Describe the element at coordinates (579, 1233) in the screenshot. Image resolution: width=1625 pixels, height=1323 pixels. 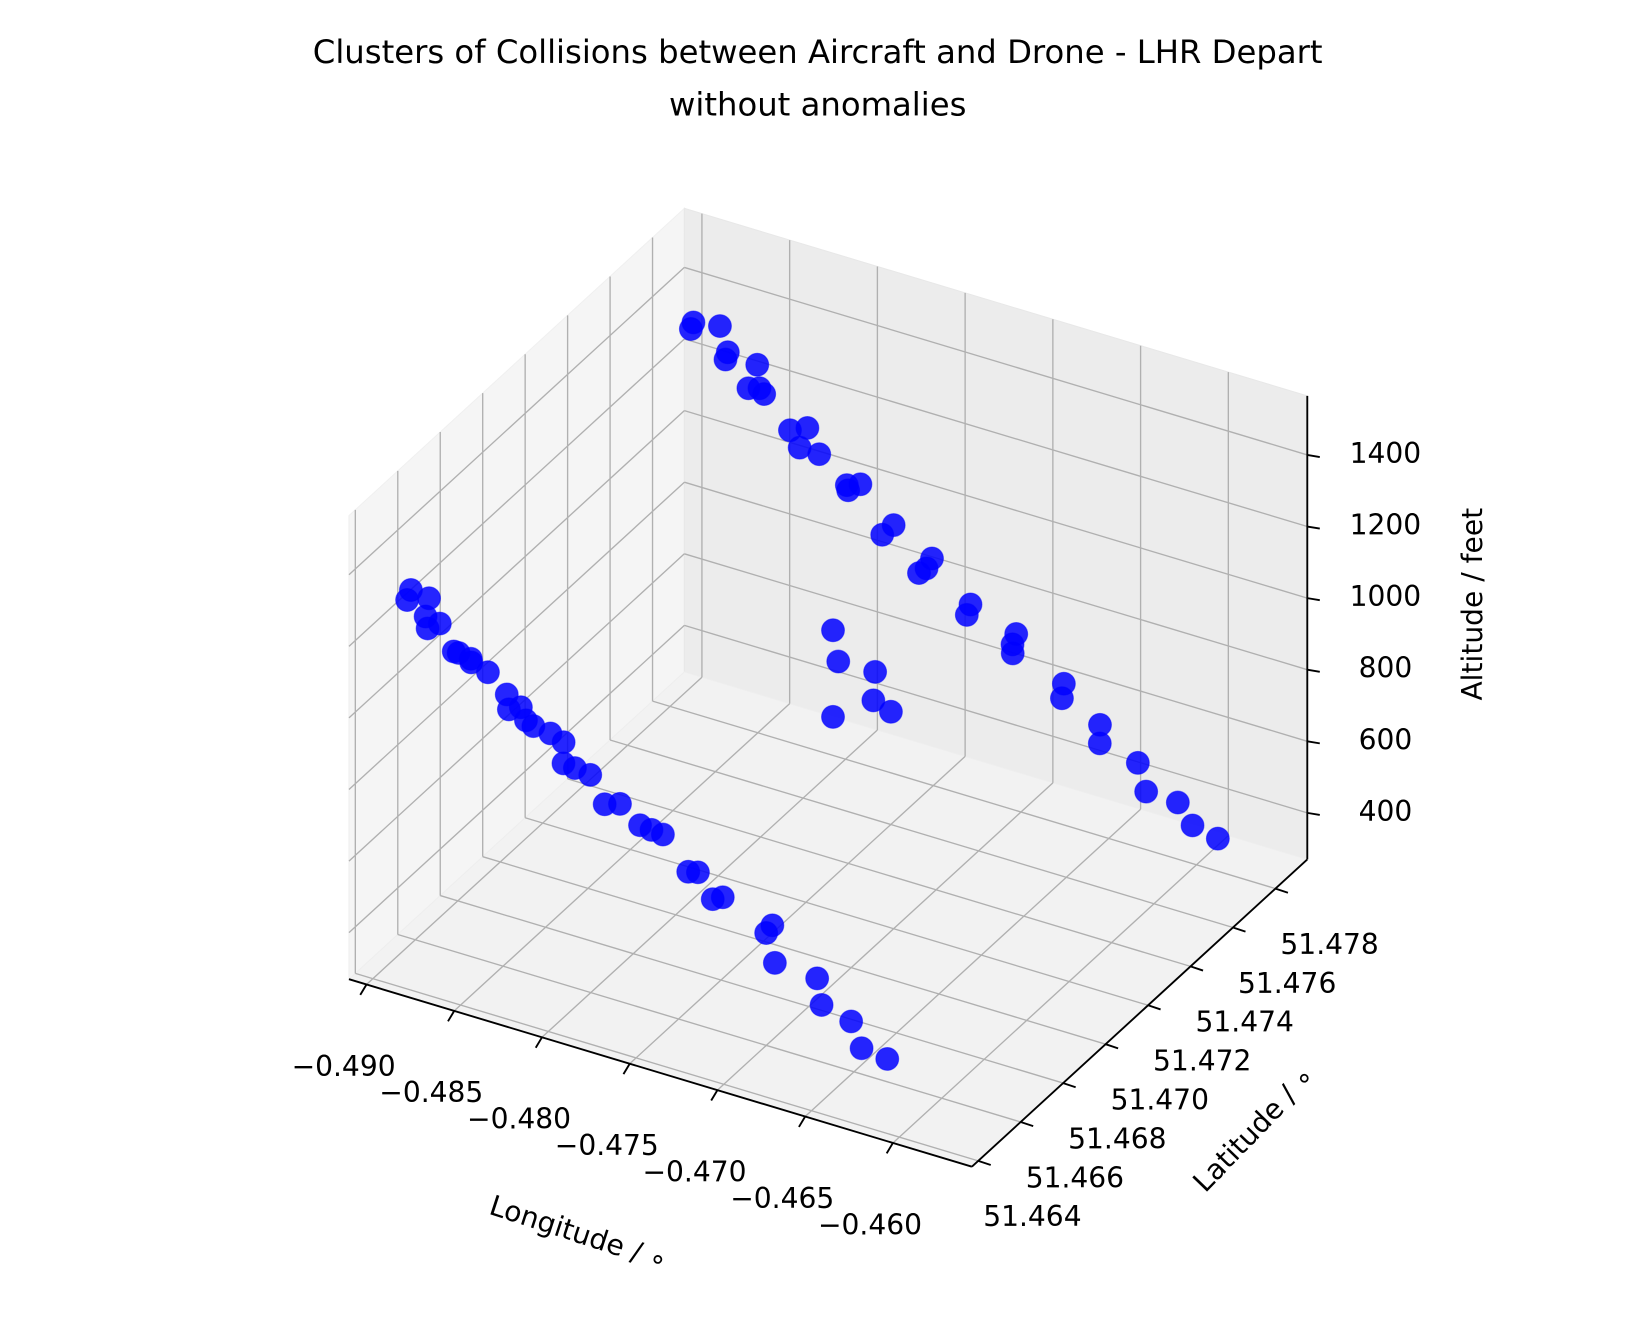
I see `x-axis-label: Longitude / ∘` at that location.